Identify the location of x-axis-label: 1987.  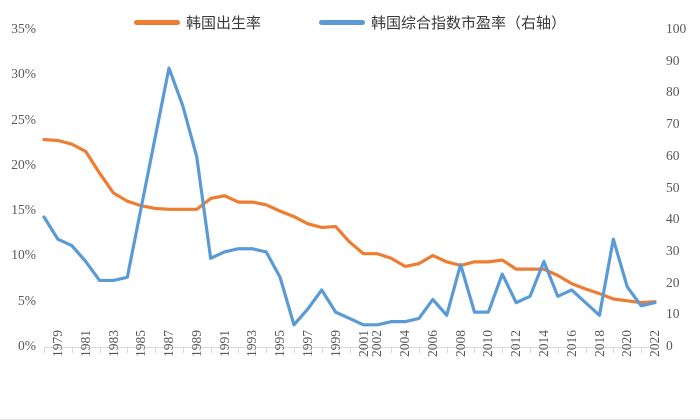
(169, 343).